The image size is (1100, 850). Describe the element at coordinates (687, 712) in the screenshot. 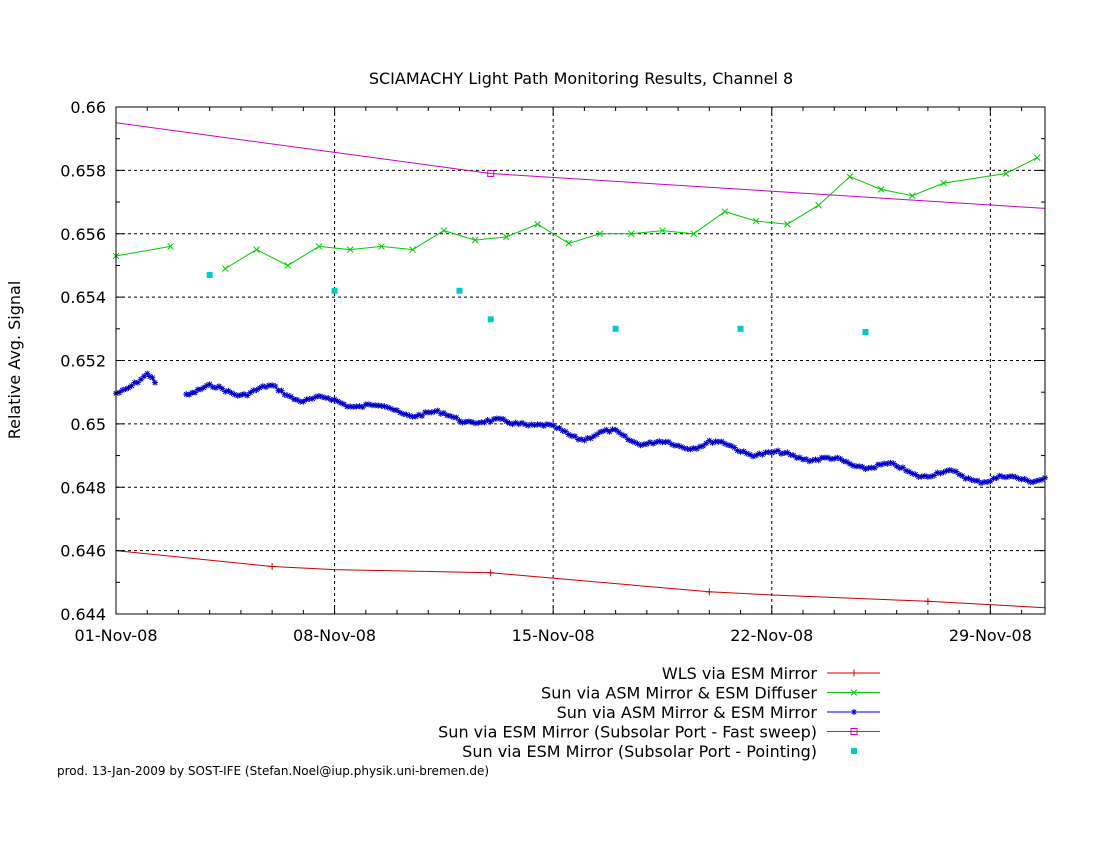

I see `legend-label: Sun via ASM Mirror & ESM Mirror` at that location.